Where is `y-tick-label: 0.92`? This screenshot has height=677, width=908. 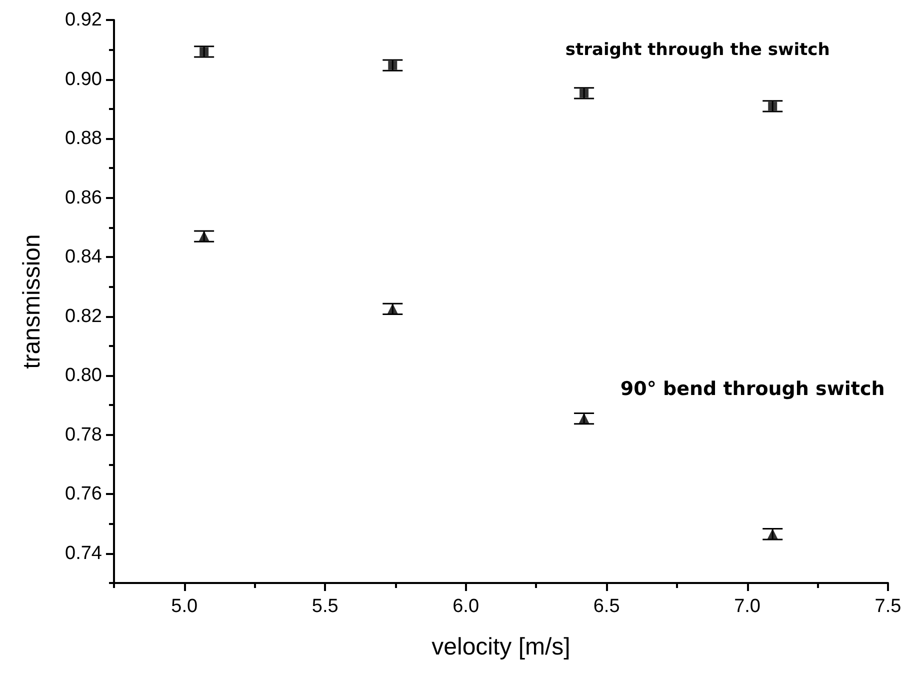 y-tick-label: 0.92 is located at coordinates (83, 20).